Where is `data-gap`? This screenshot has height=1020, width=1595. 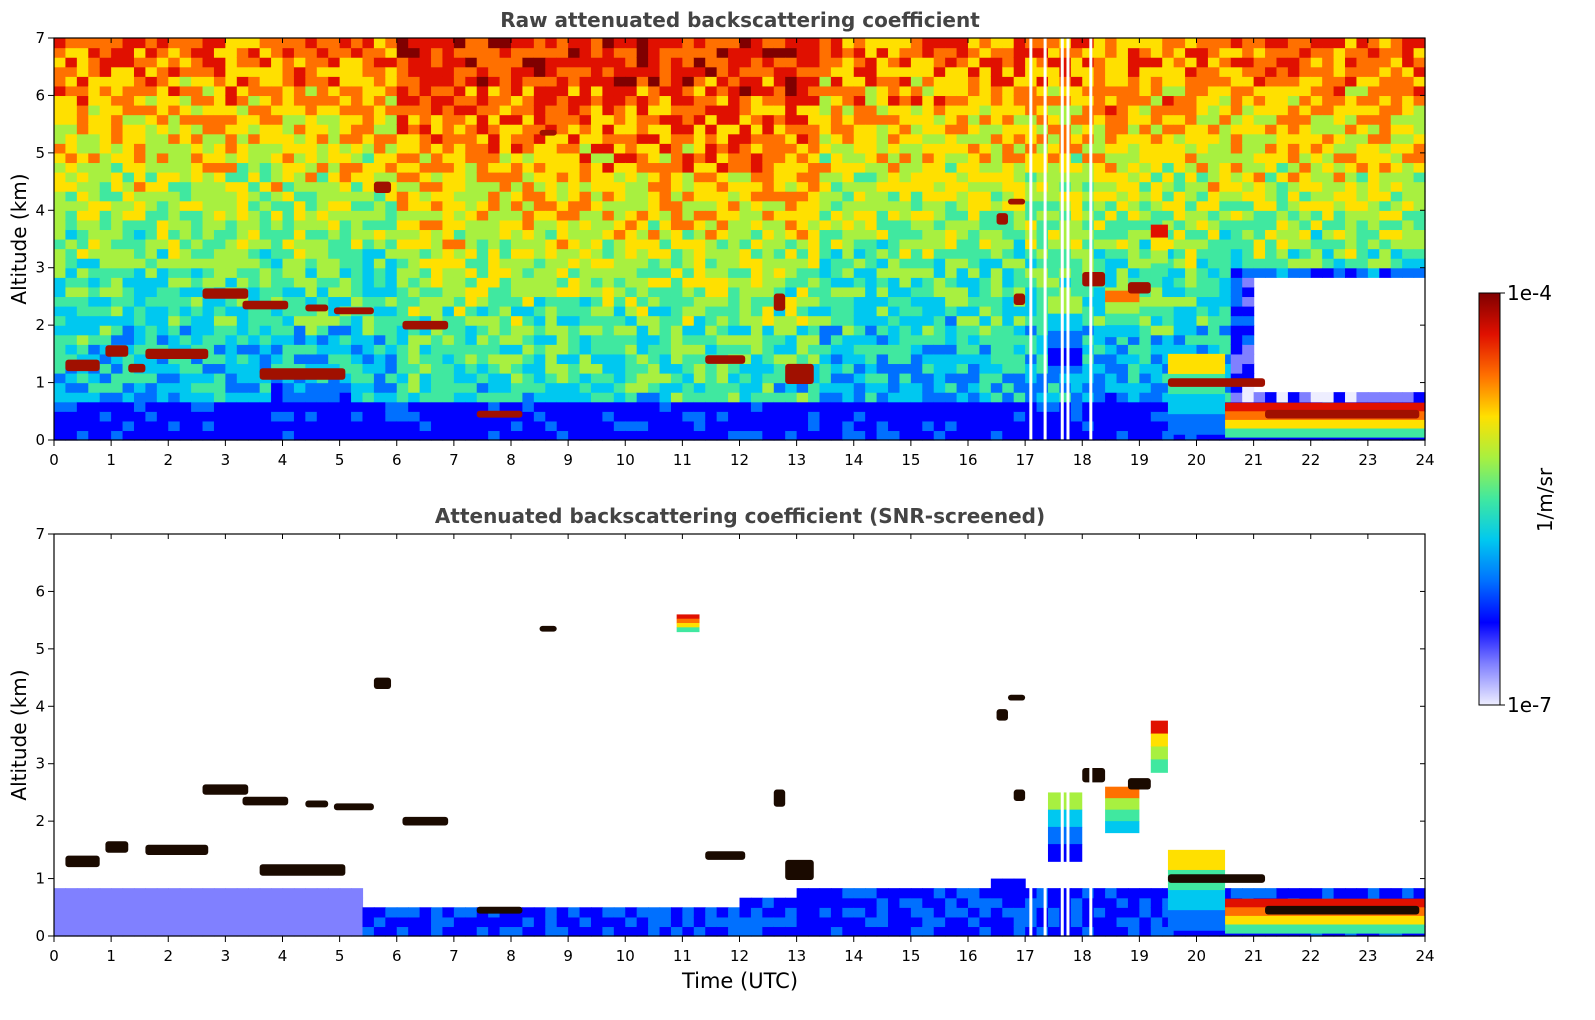
data-gap is located at coordinates (1045, 239).